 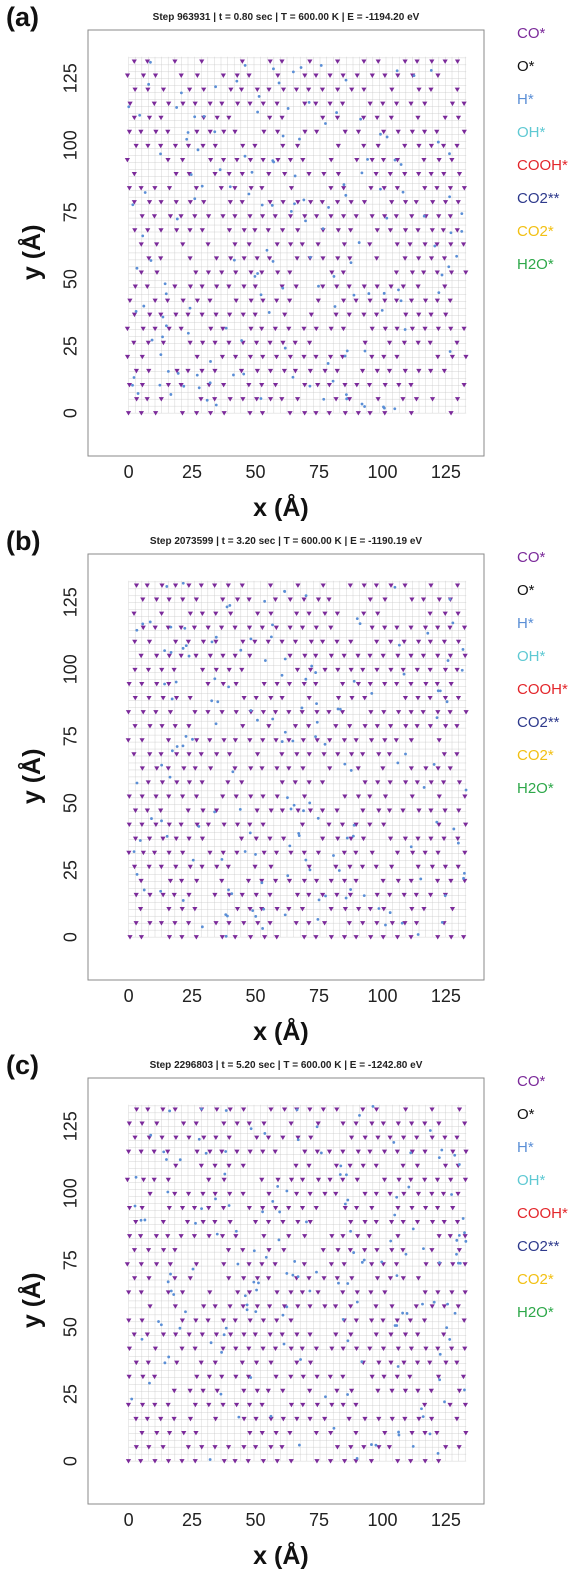 What do you see at coordinates (70, 212) in the screenshot?
I see `y-tick-label: 75` at bounding box center [70, 212].